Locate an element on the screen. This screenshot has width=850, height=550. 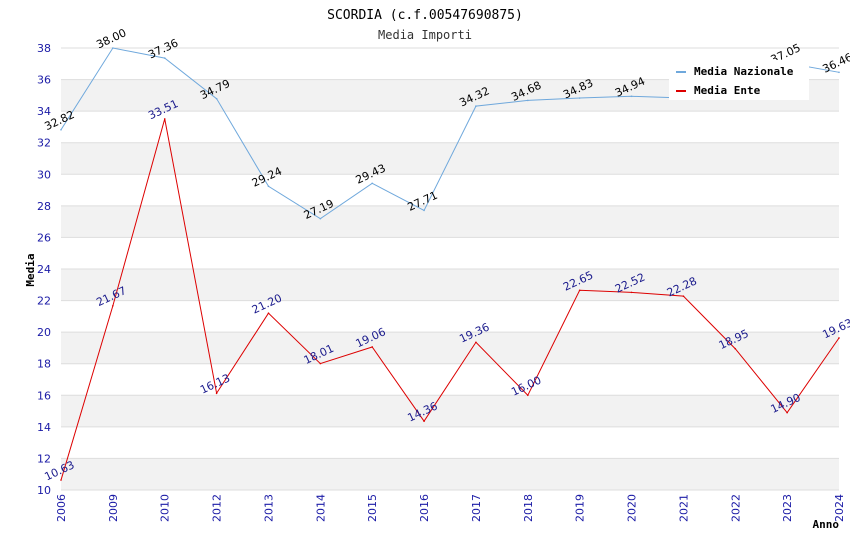
x-tick-label: 2016 is located at coordinates (424, 508).